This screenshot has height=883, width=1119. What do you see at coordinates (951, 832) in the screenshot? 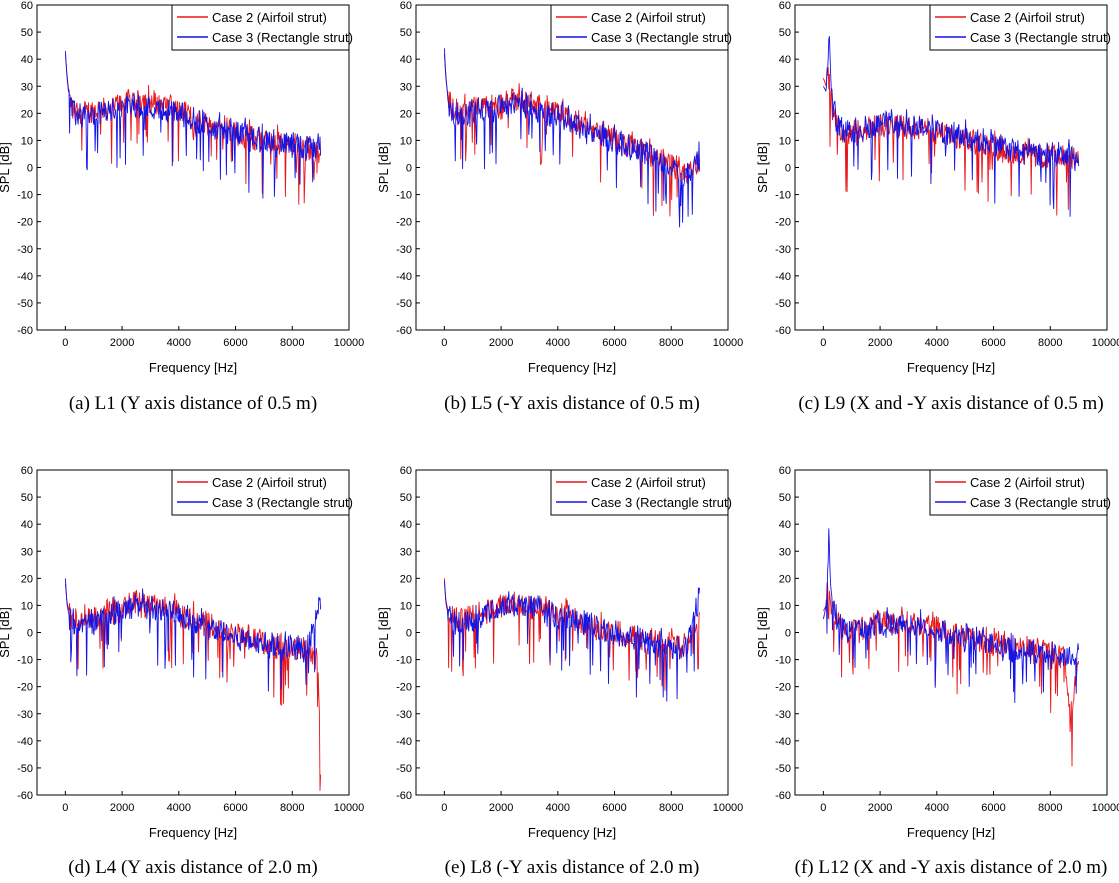
I see `x-axis-title: Frequency [Hz]` at bounding box center [951, 832].